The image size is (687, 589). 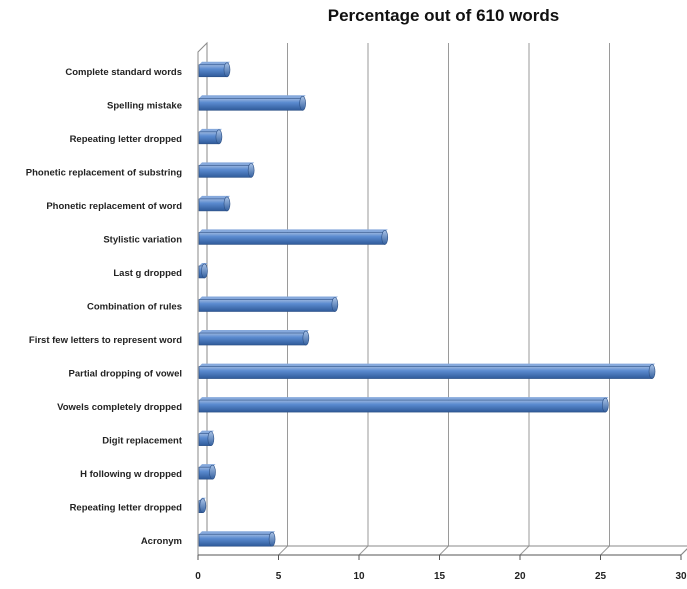 What do you see at coordinates (114, 206) in the screenshot?
I see `category-label: Phonetic replacement of word` at bounding box center [114, 206].